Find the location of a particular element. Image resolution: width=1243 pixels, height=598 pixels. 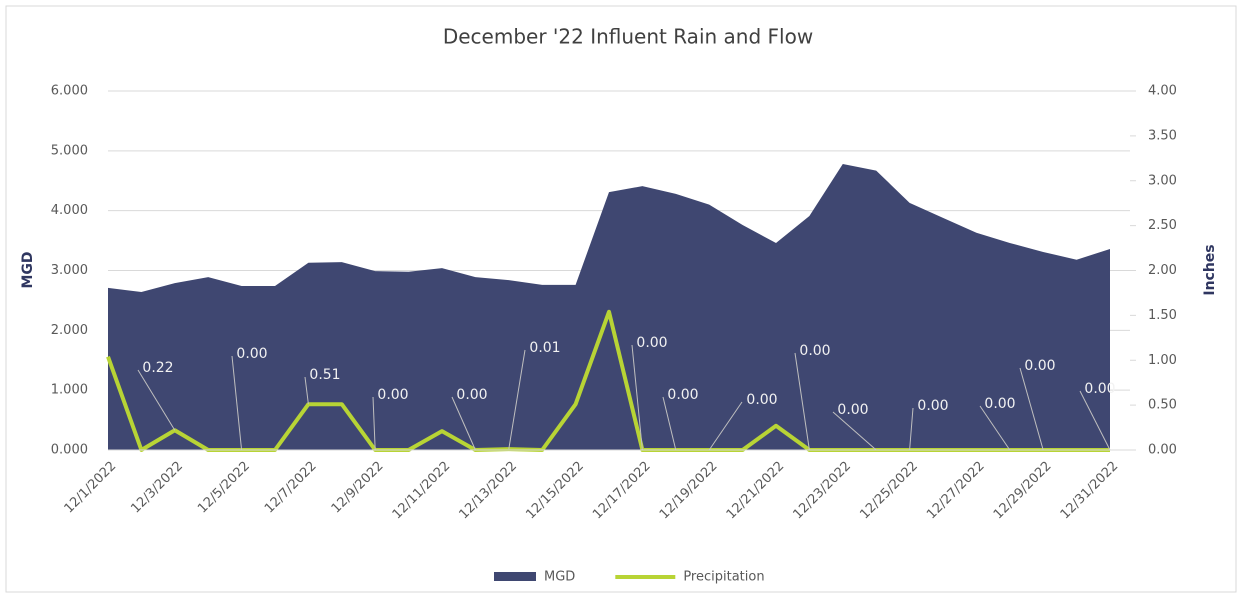

legend-label: MGD is located at coordinates (559, 577).